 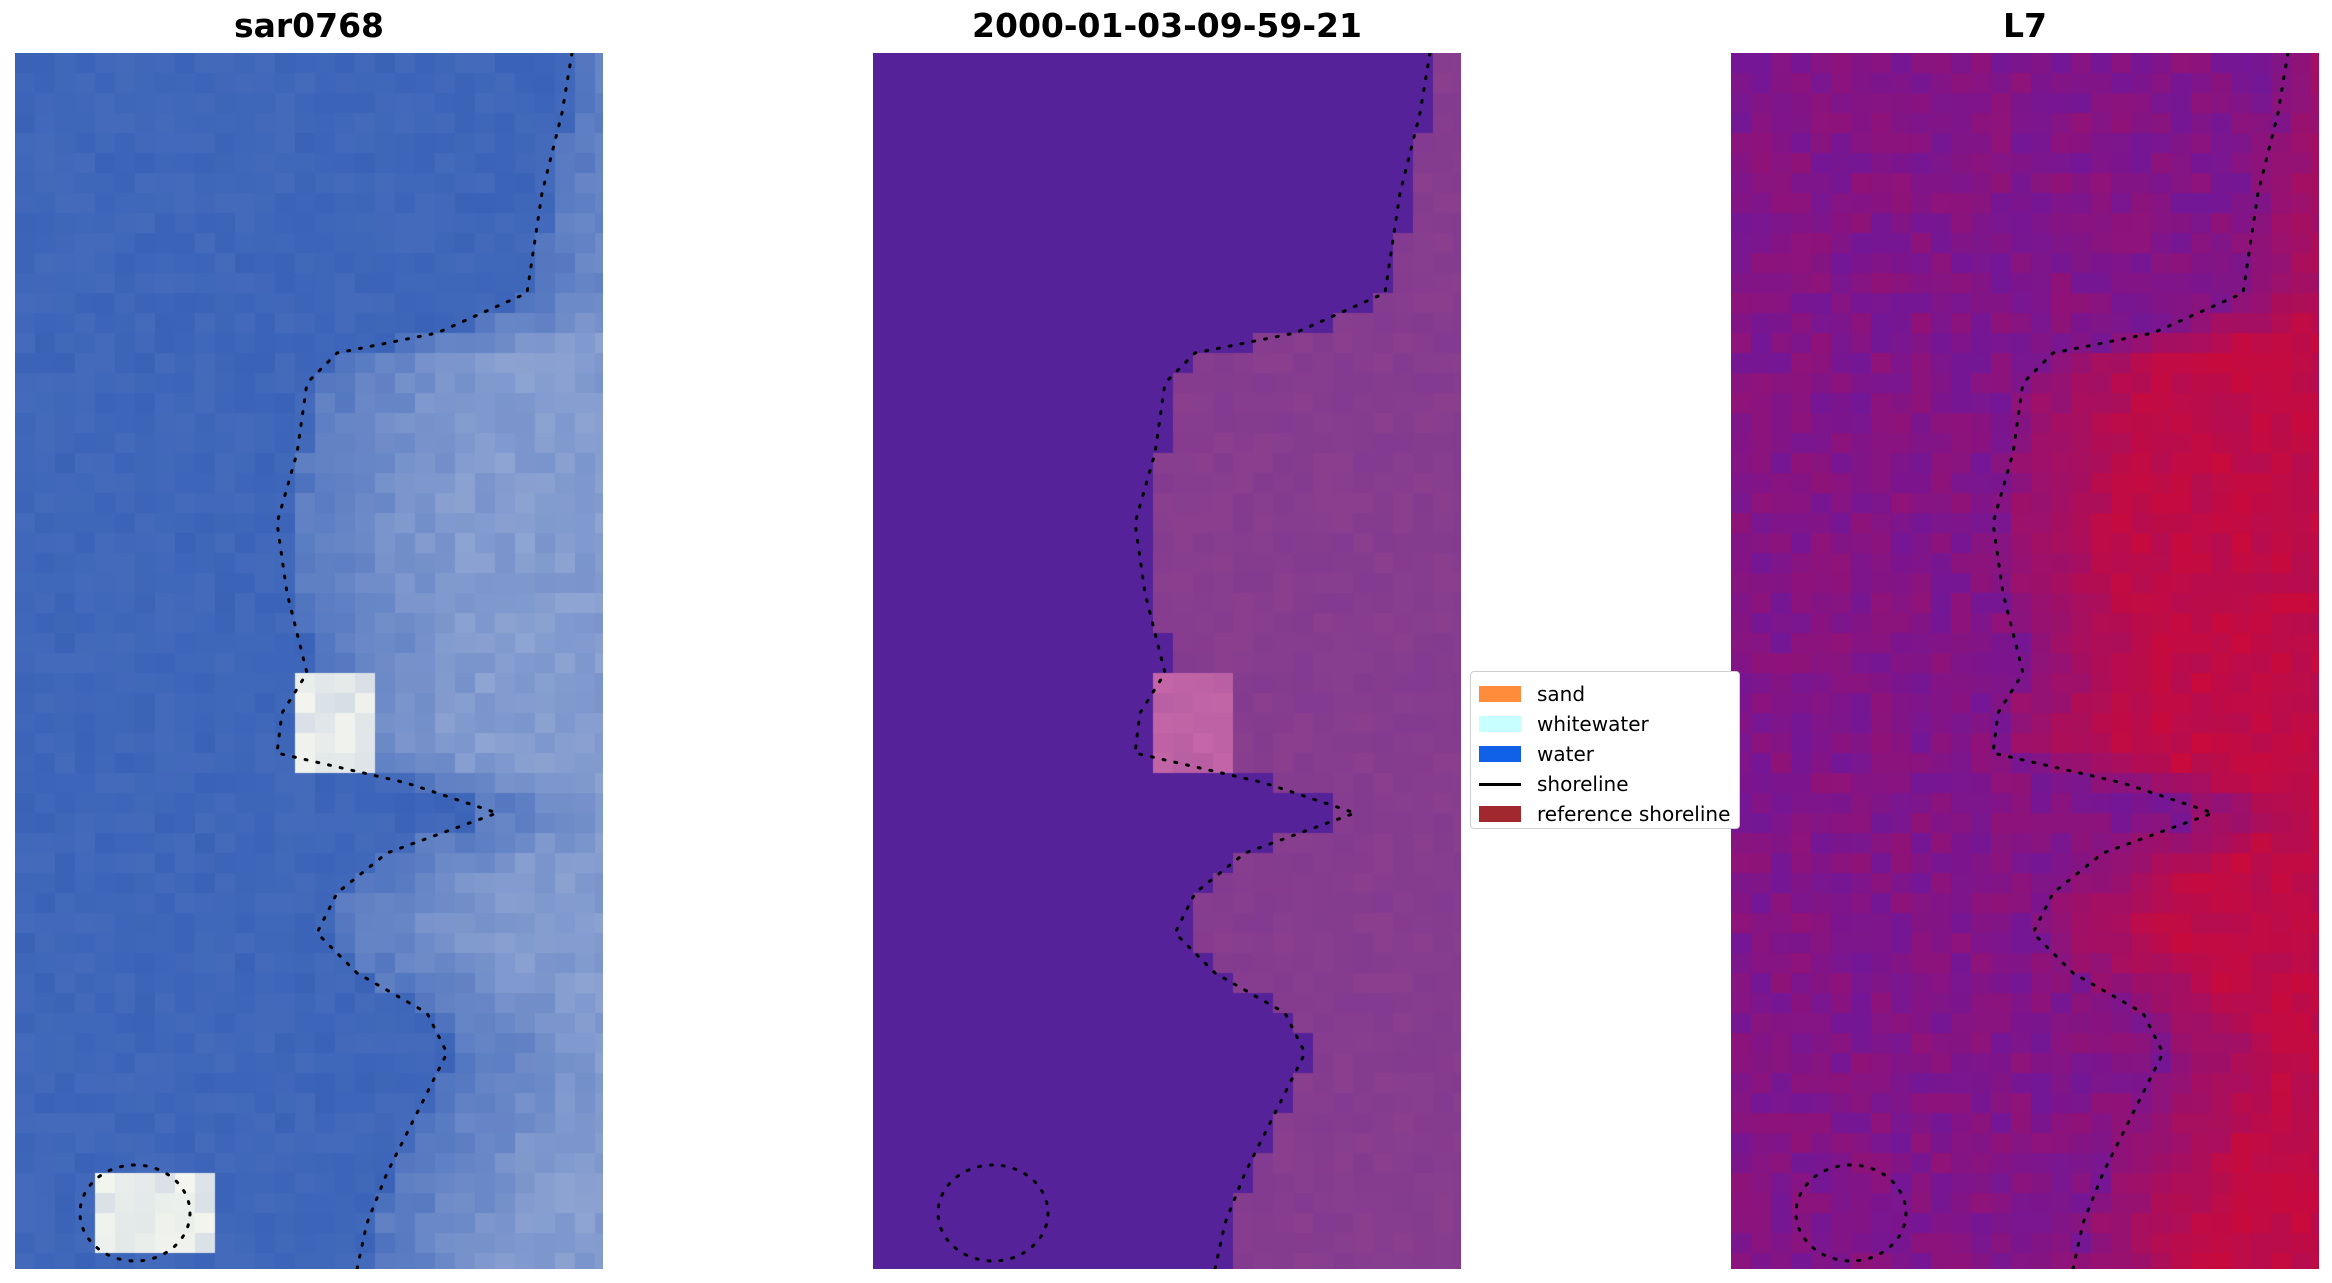 What do you see at coordinates (1634, 814) in the screenshot?
I see `legend-label: reference shoreline` at bounding box center [1634, 814].